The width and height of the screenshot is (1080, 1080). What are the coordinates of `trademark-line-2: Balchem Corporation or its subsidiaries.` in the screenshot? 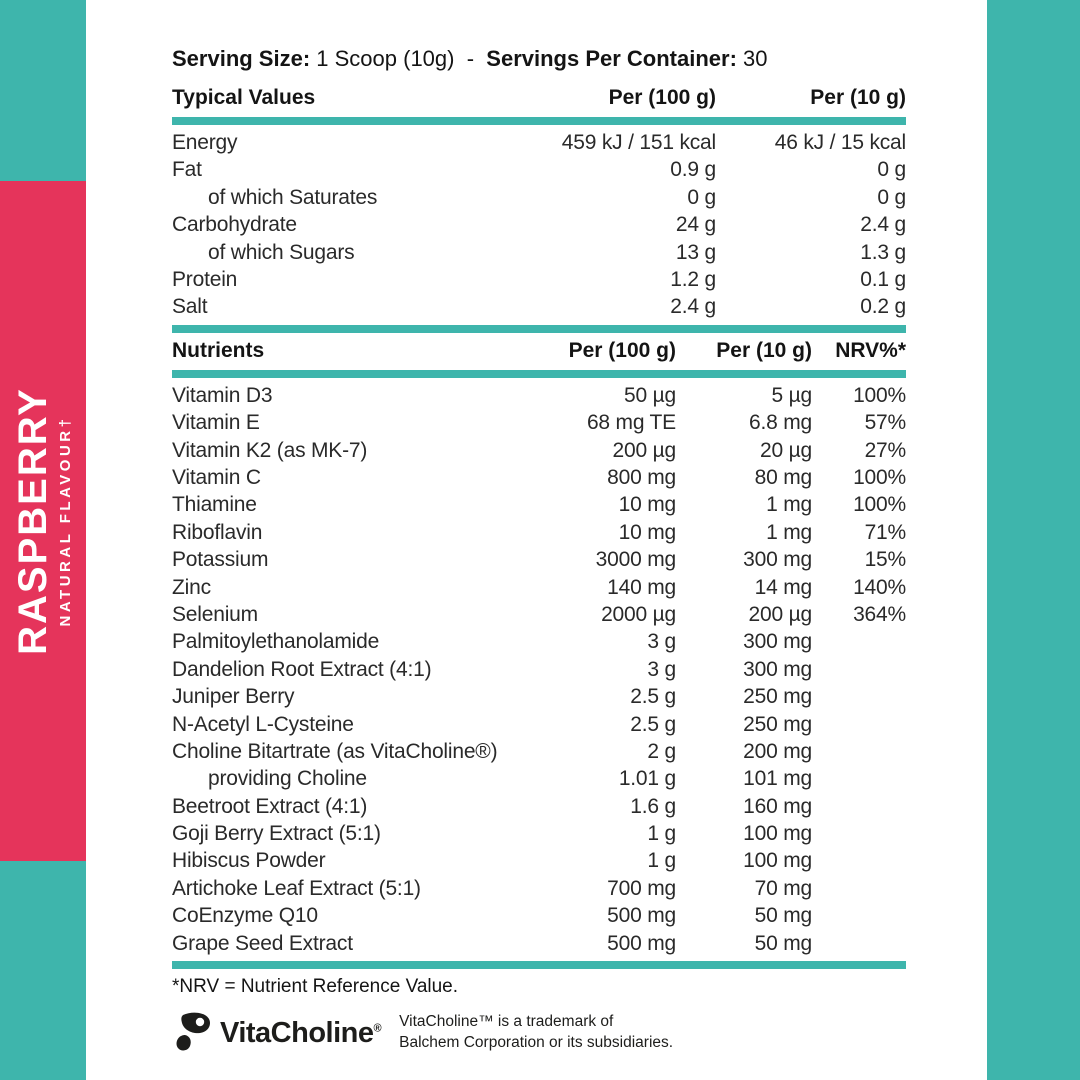 It's located at (536, 1043).